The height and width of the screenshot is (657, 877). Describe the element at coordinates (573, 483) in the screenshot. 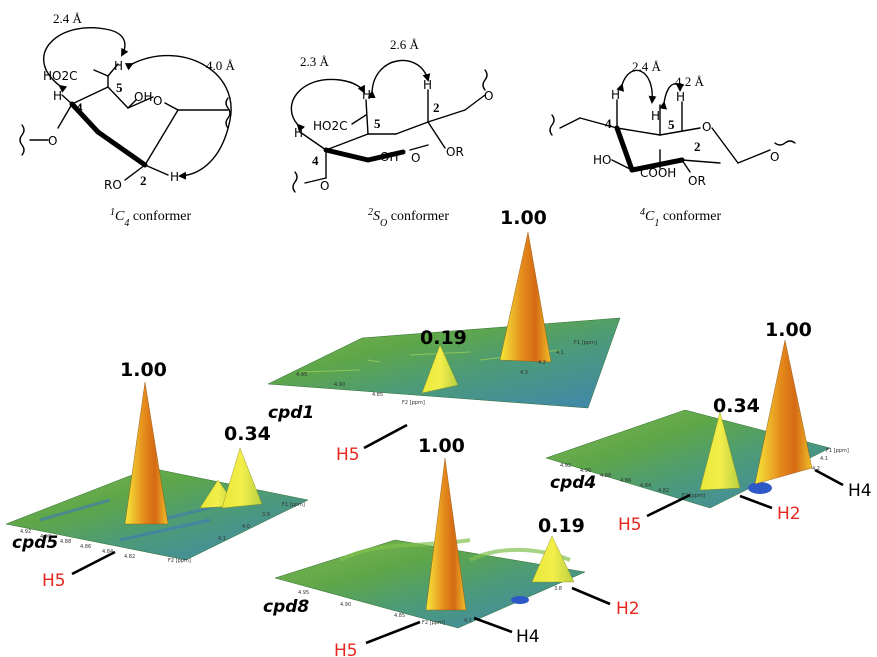

I see `compound-label: cpd4` at that location.